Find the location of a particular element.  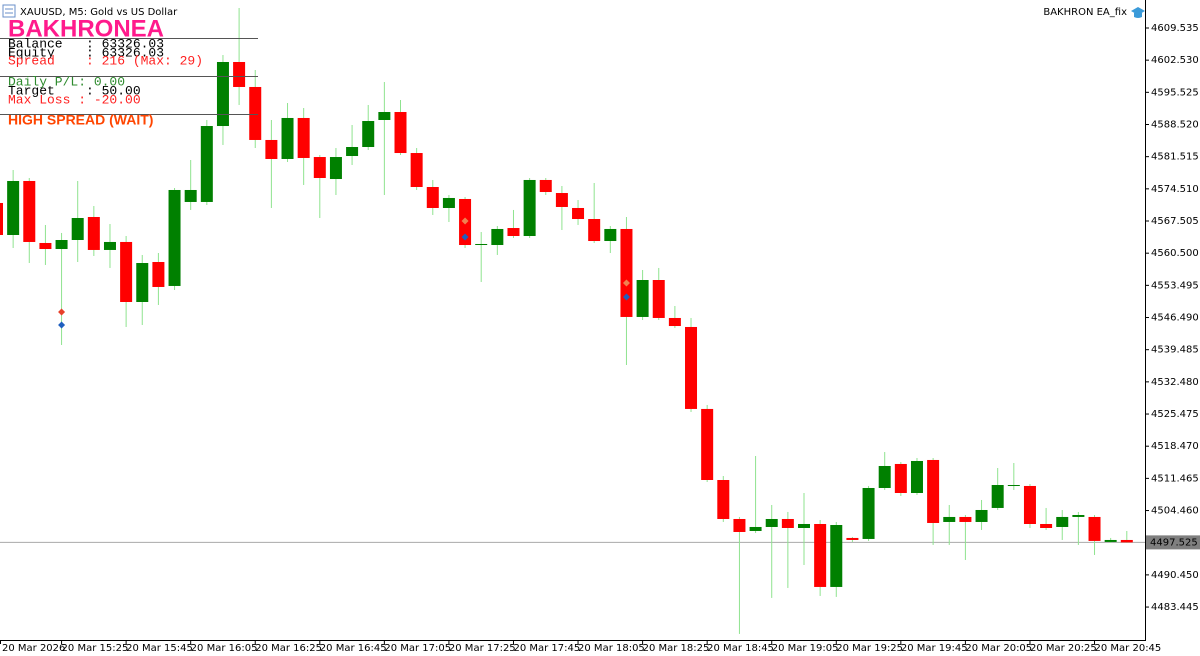

y-tick-label: 4581.515 is located at coordinates (1175, 157).